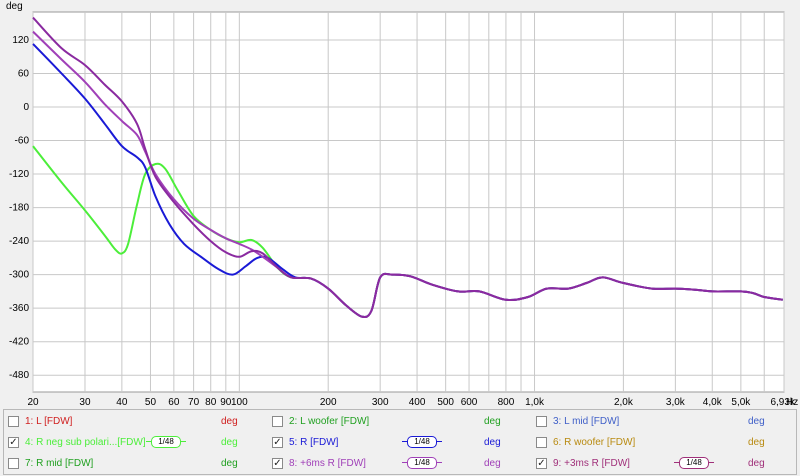 This screenshot has height=476, width=800. Describe the element at coordinates (667, 443) in the screenshot. I see `legend-item: 6: R woofer [FDW] deg` at that location.